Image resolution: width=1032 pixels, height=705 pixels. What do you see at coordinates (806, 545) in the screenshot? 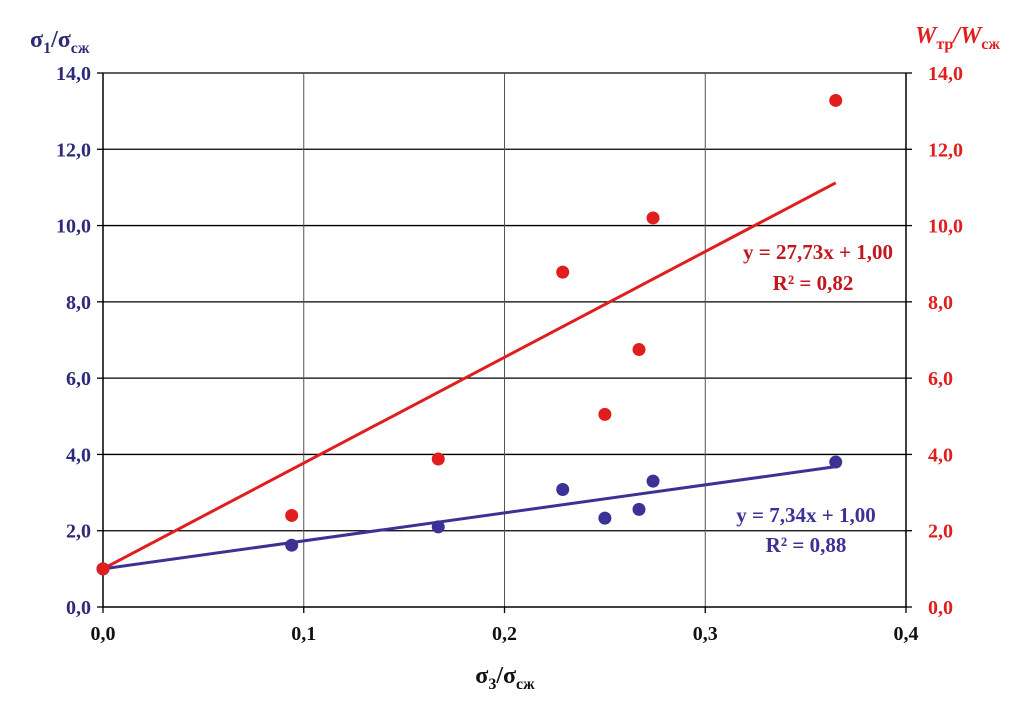
I see `blue-trend-r2: R² = 0,88` at bounding box center [806, 545].